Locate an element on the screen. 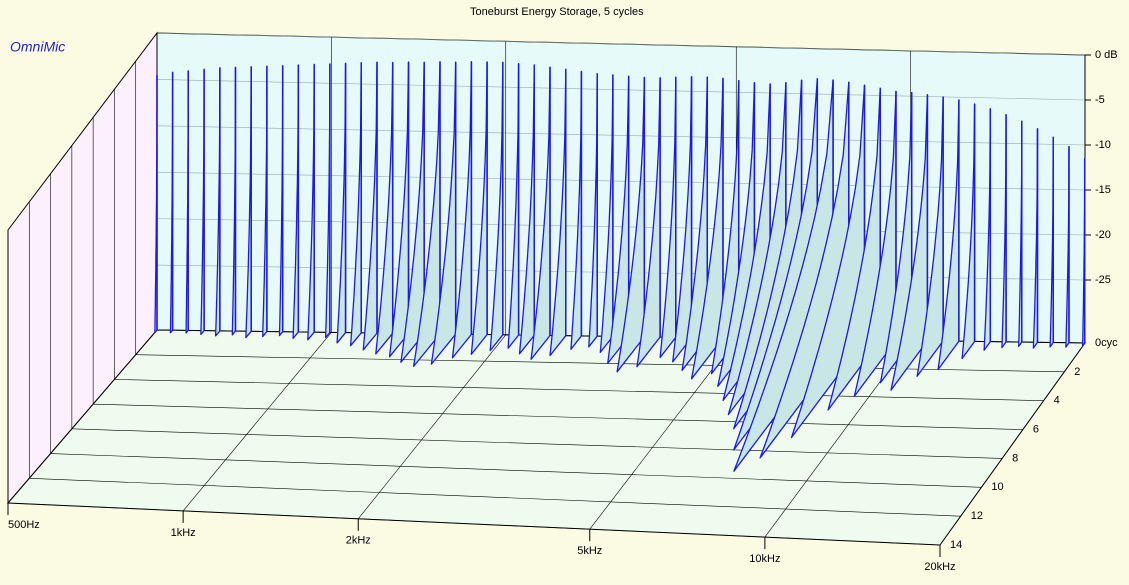 This screenshot has height=585, width=1129. watermark: OmniMic is located at coordinates (37, 47).